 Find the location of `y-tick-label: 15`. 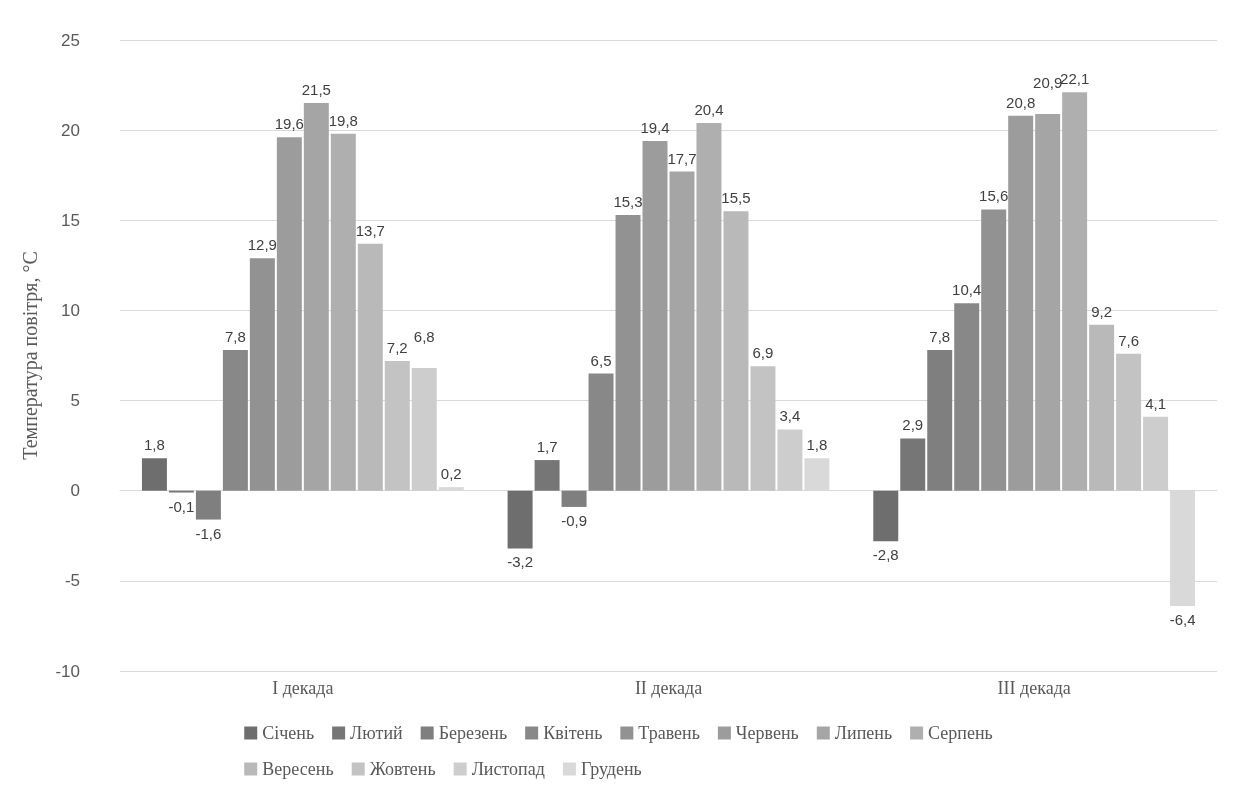

y-tick-label: 15 is located at coordinates (70, 220).